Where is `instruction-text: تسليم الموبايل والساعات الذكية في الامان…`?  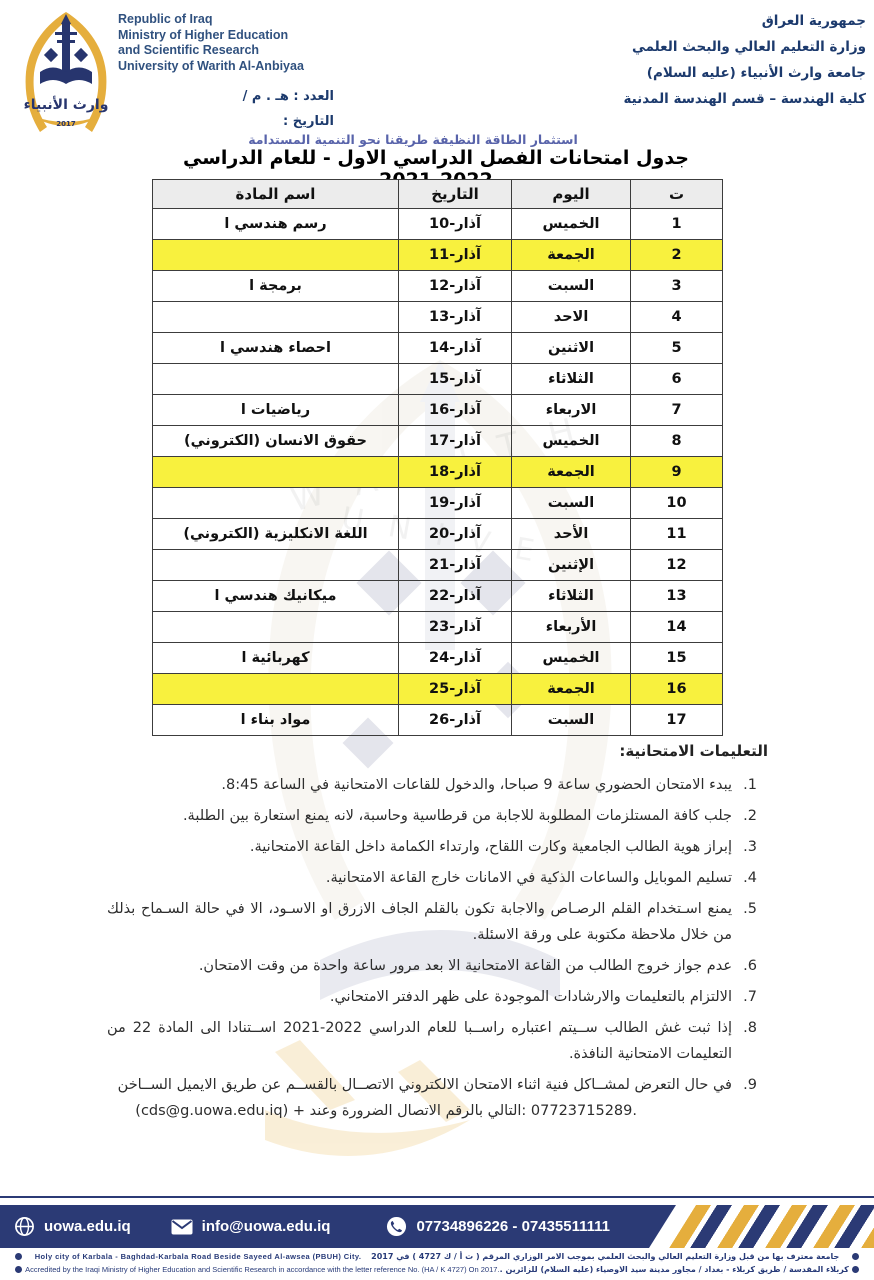 instruction-text: تسليم الموبايل والساعات الذكية في الامان… is located at coordinates (528, 878).